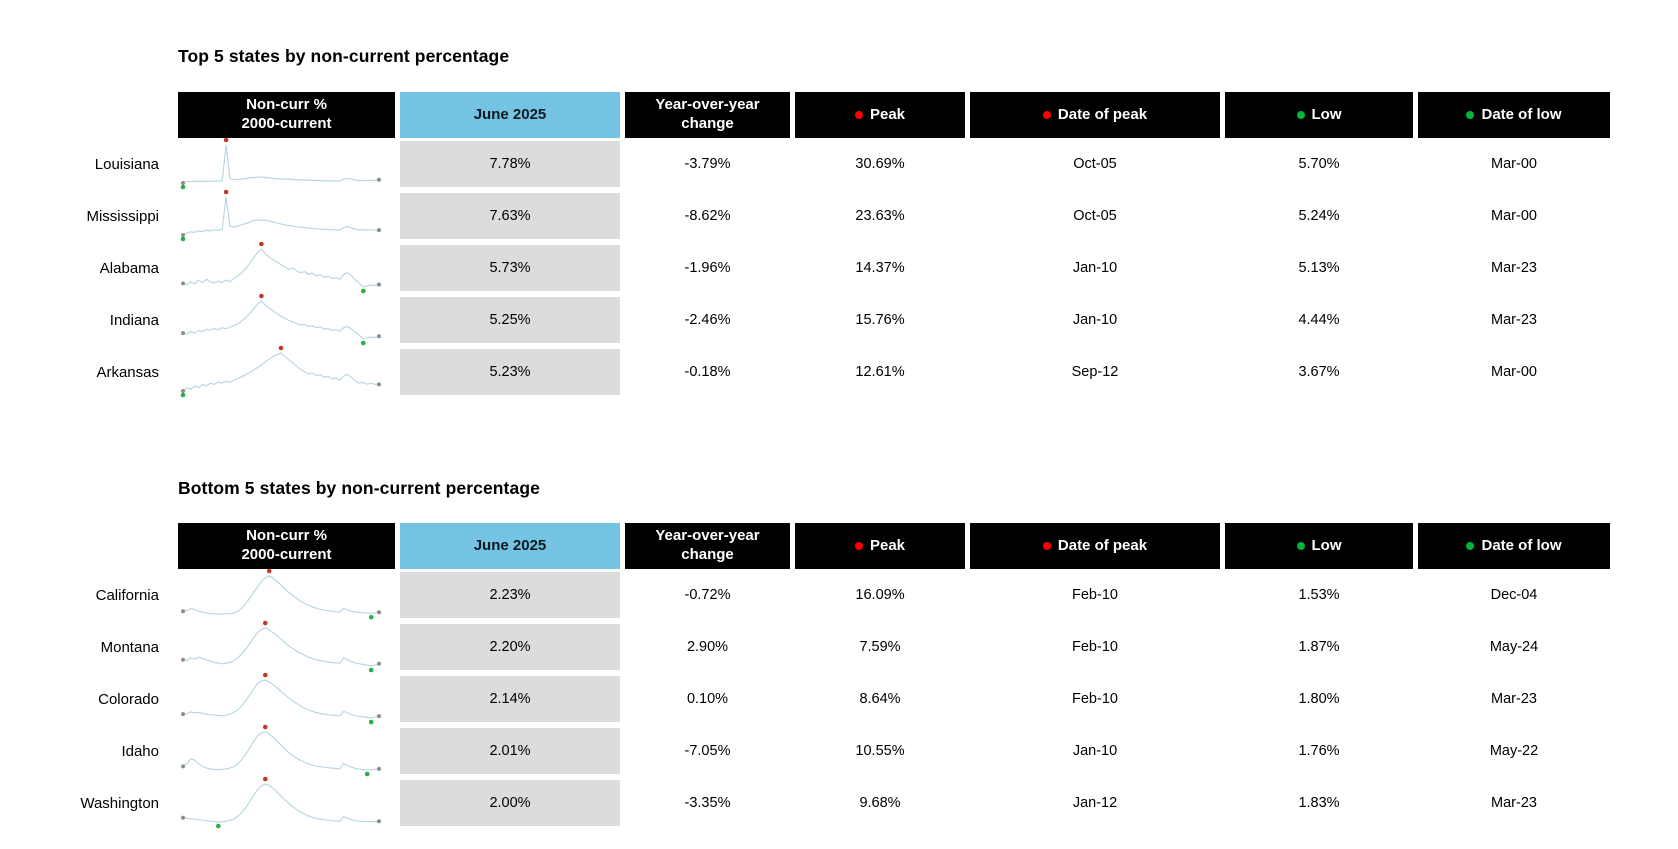  What do you see at coordinates (887, 114) in the screenshot?
I see `col-header-peak-label: Peak` at bounding box center [887, 114].